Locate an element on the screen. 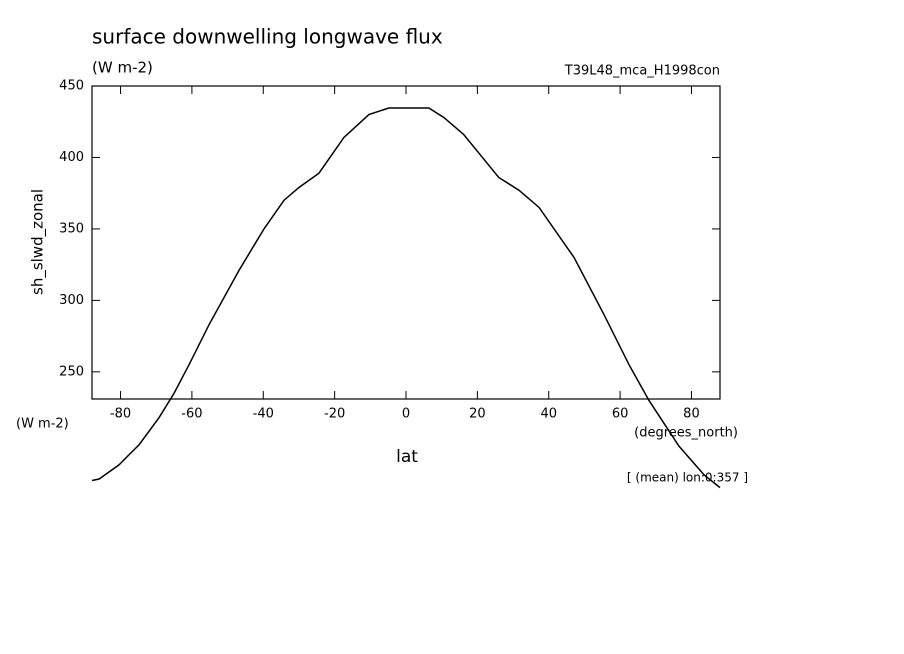 This screenshot has width=904, height=654. units-left: (W m-2) is located at coordinates (42, 424).